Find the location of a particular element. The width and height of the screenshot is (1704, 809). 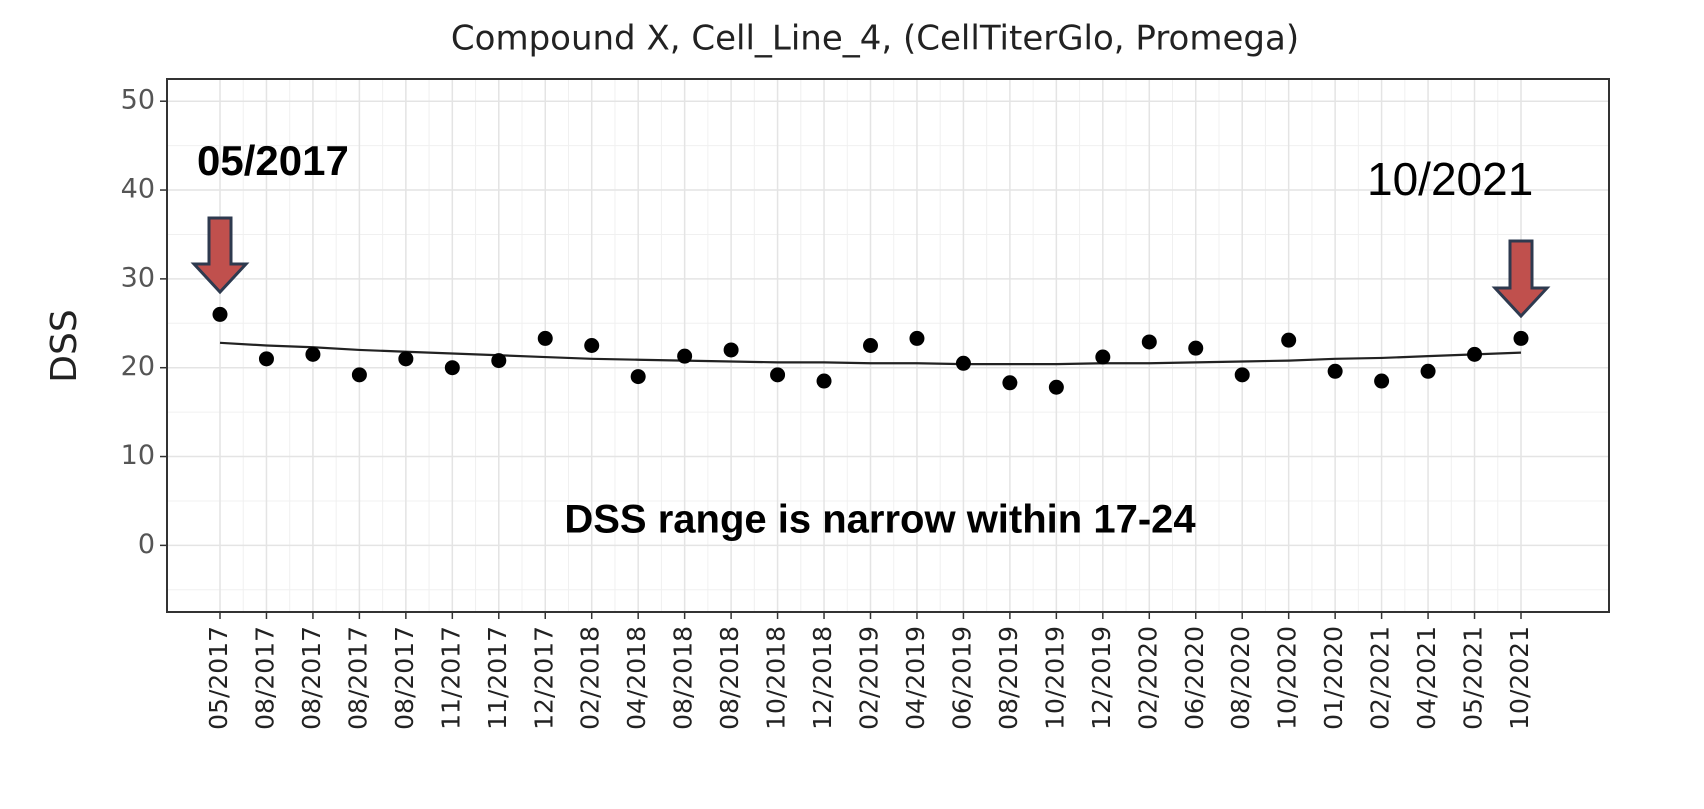

x-tick-label: 06/2020 is located at coordinates (1194, 678).